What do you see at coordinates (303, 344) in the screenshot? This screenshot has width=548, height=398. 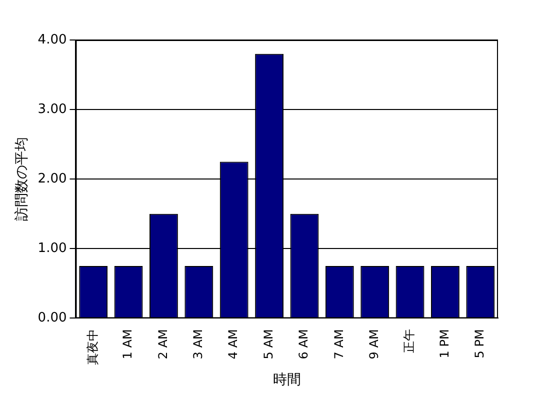 I see `x-tick-label: 6 AM` at bounding box center [303, 344].